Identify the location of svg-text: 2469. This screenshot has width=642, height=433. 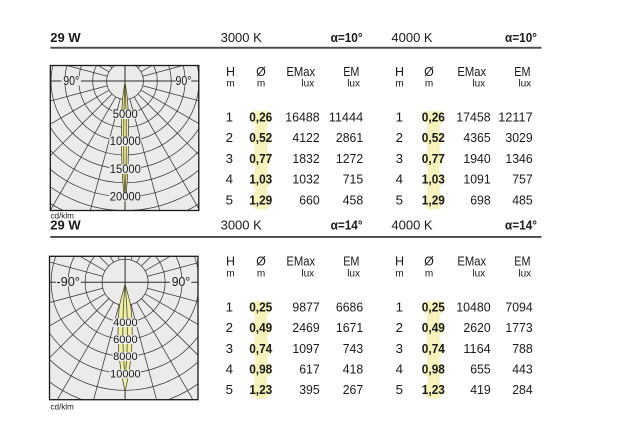
(305, 327).